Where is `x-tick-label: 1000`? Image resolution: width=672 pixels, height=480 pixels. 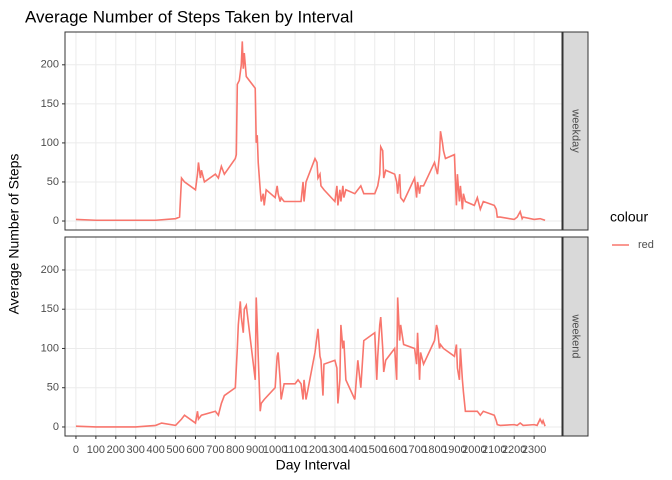 x-tick-label: 1000 is located at coordinates (275, 450).